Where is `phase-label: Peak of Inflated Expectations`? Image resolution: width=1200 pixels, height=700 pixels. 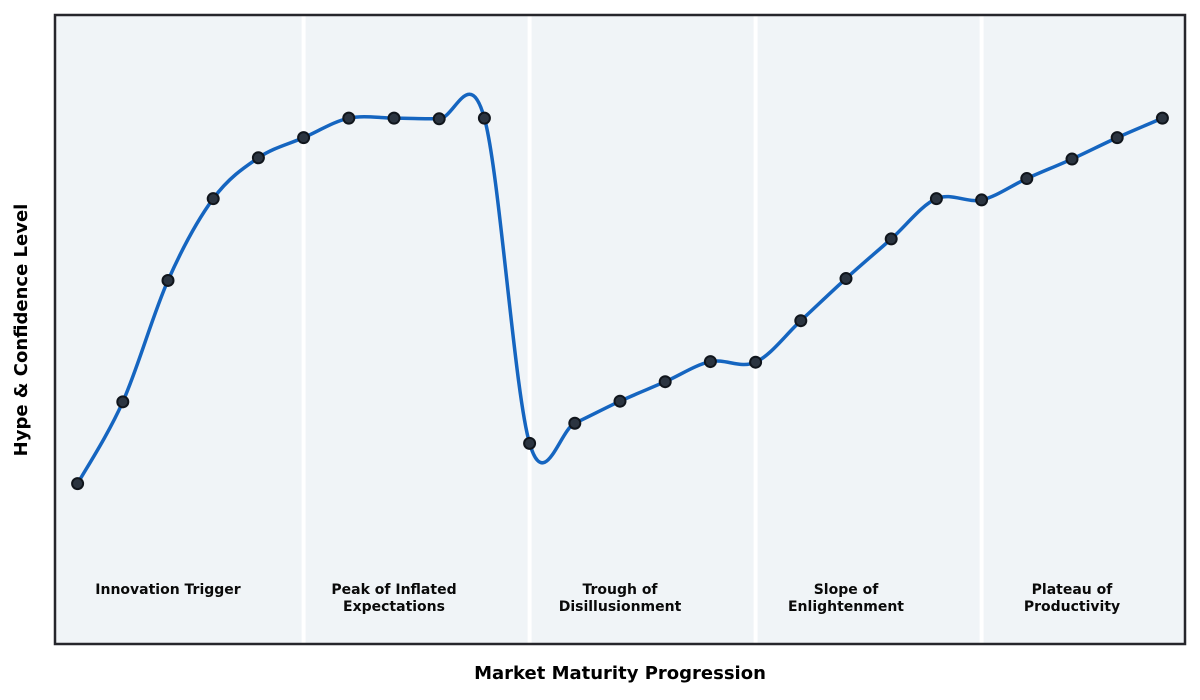 phase-label: Peak of Inflated Expectations is located at coordinates (393, 598).